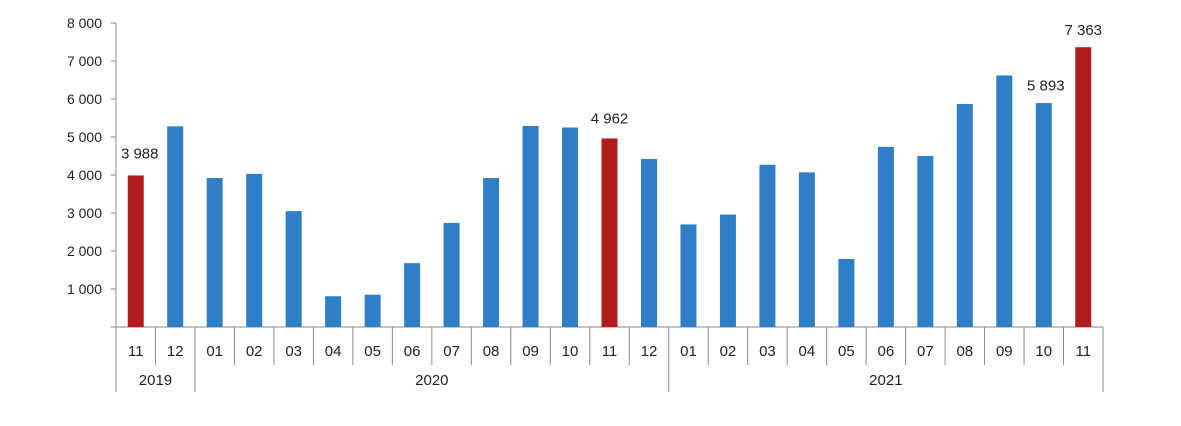  What do you see at coordinates (84, 251) in the screenshot?
I see `y-tick-label: 2 000` at bounding box center [84, 251].